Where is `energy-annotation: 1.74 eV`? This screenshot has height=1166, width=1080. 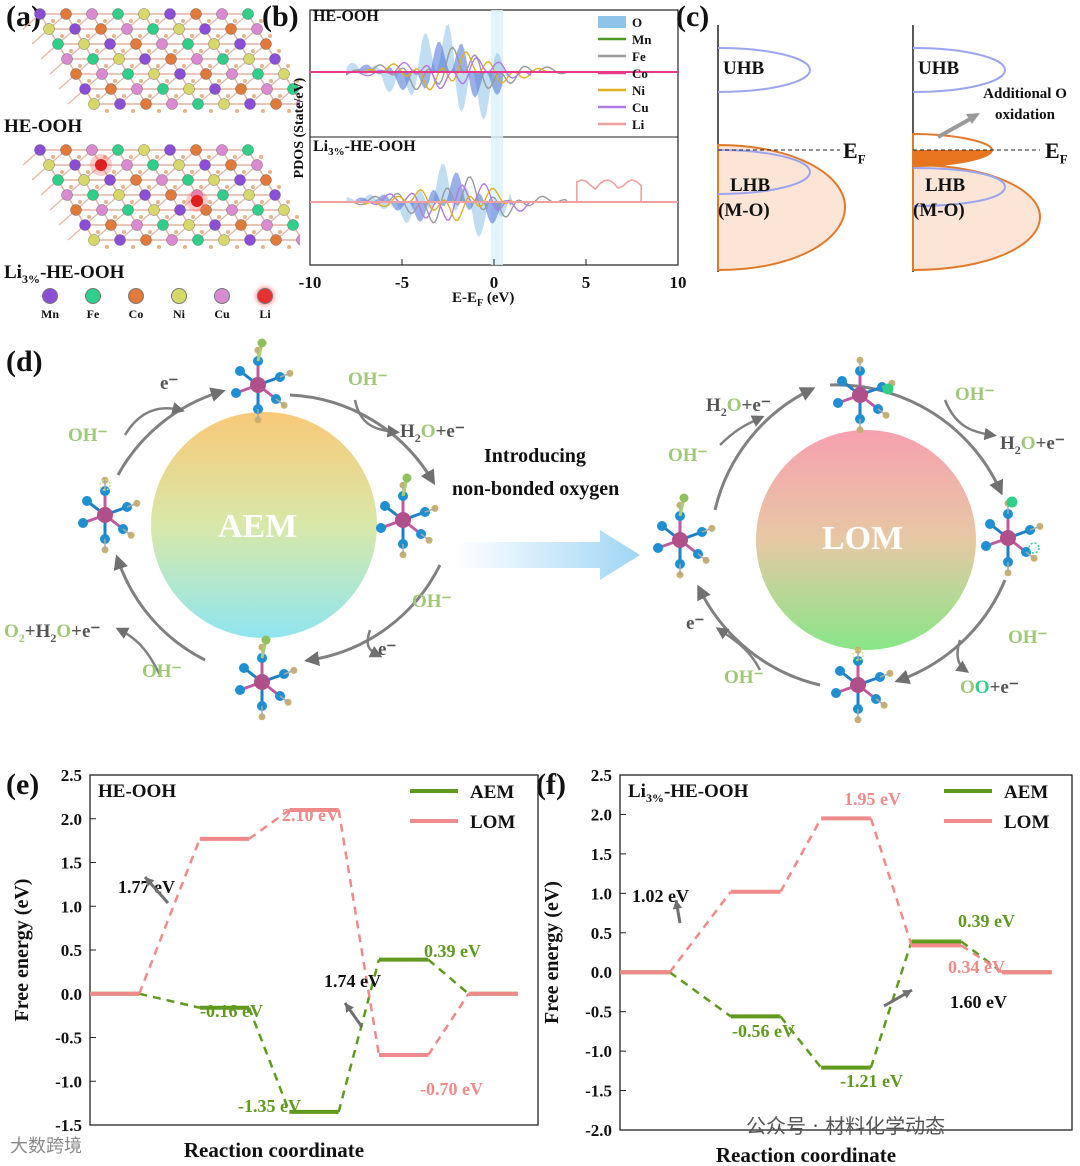 energy-annotation: 1.74 eV is located at coordinates (352, 981).